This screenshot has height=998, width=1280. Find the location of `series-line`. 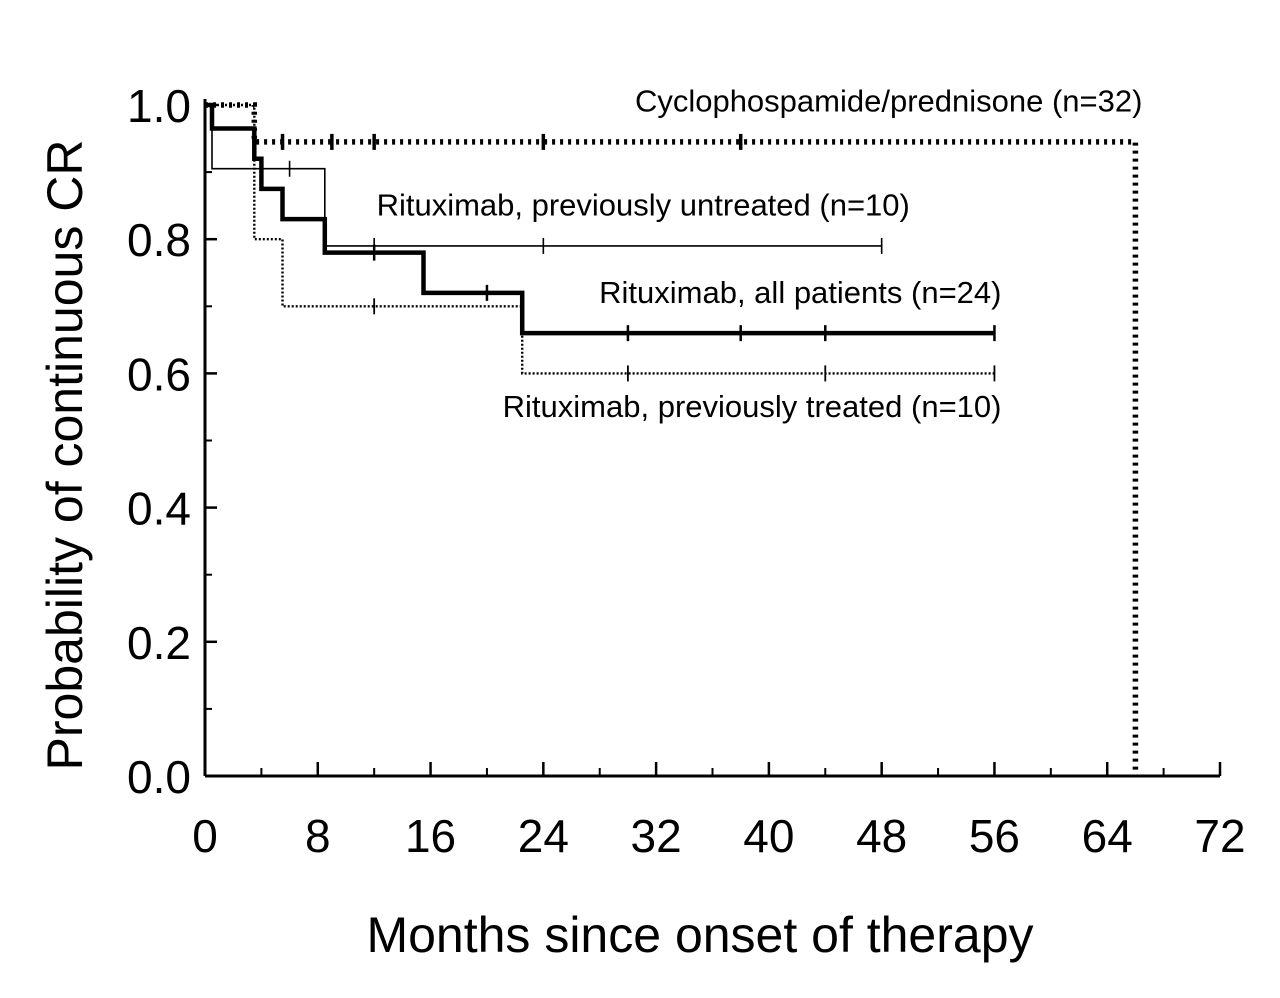

series-line is located at coordinates (600, 219).